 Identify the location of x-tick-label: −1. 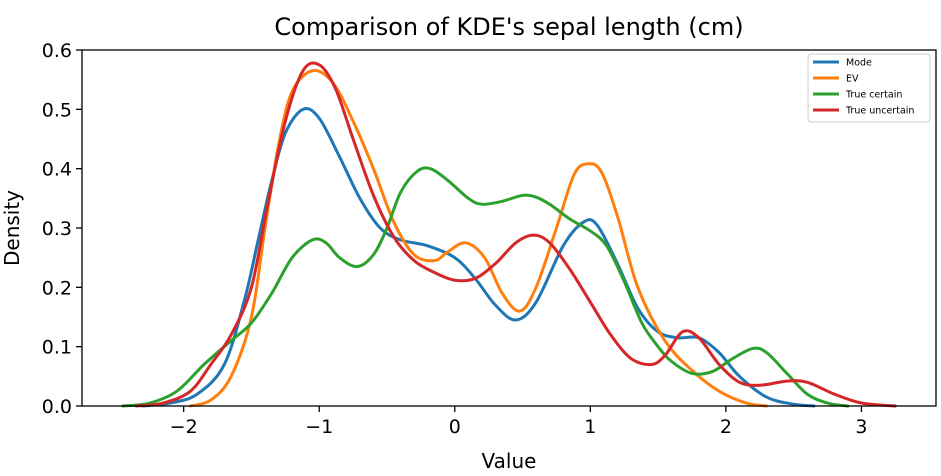
(319, 427).